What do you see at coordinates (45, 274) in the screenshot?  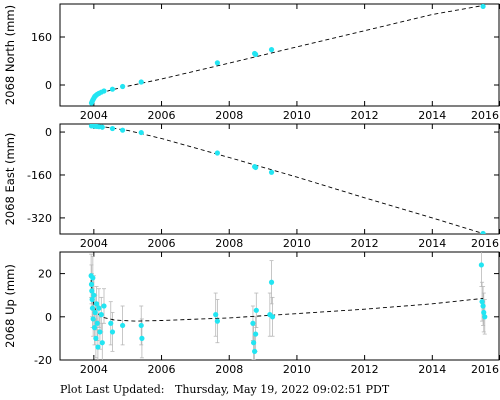 I see `up-y-tick-label: 20` at bounding box center [45, 274].